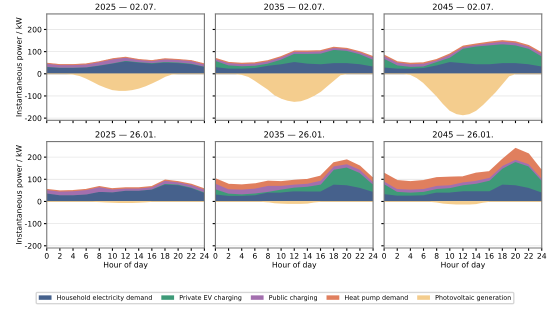  What do you see at coordinates (462, 7) in the screenshot?
I see `chart-title: 2045 — 02.07.` at bounding box center [462, 7].